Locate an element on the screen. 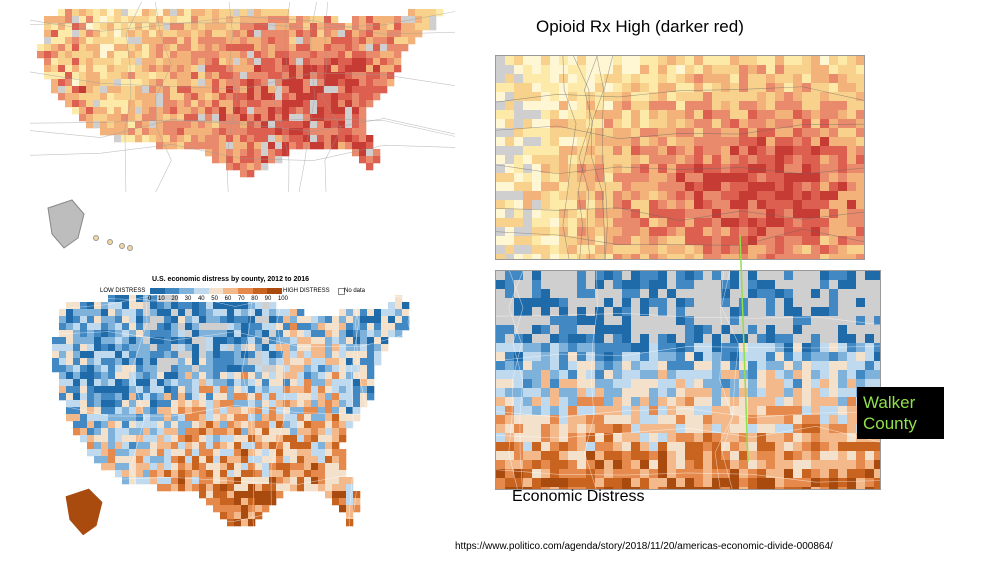 The width and height of the screenshot is (1000, 563). state-boundary is located at coordinates (688, 319).